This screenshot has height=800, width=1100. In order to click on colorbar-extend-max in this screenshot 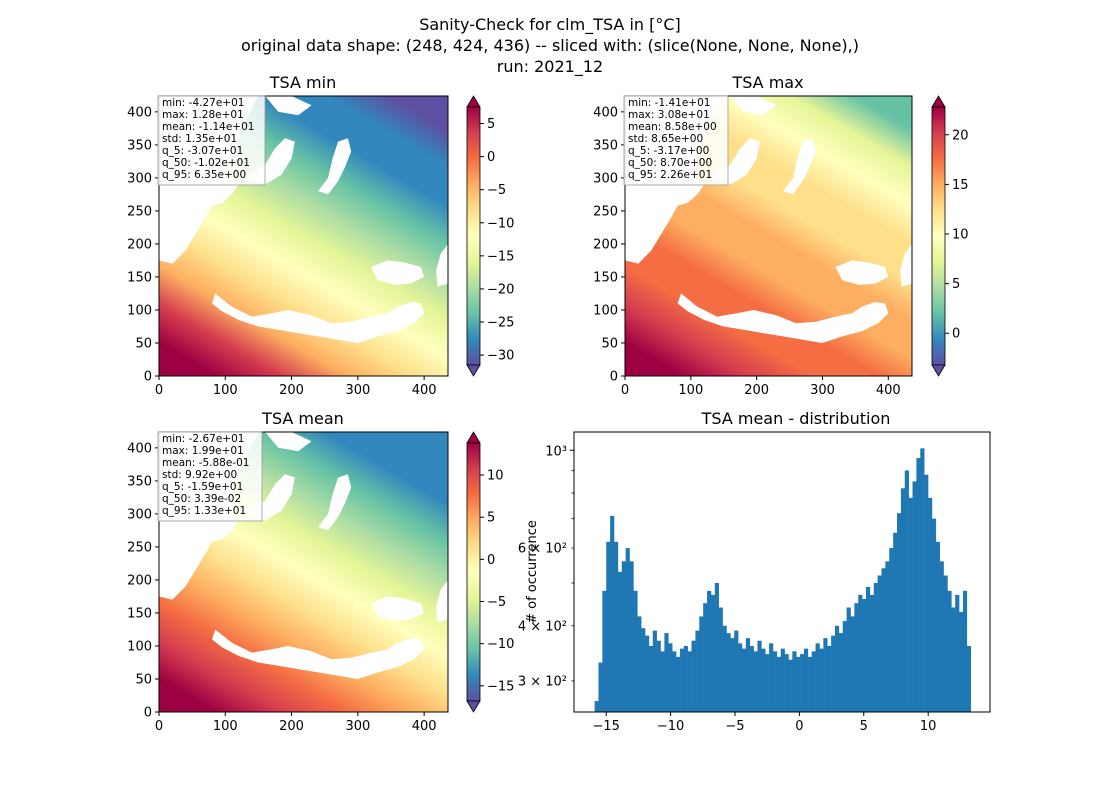, I will do `click(938, 101)`.